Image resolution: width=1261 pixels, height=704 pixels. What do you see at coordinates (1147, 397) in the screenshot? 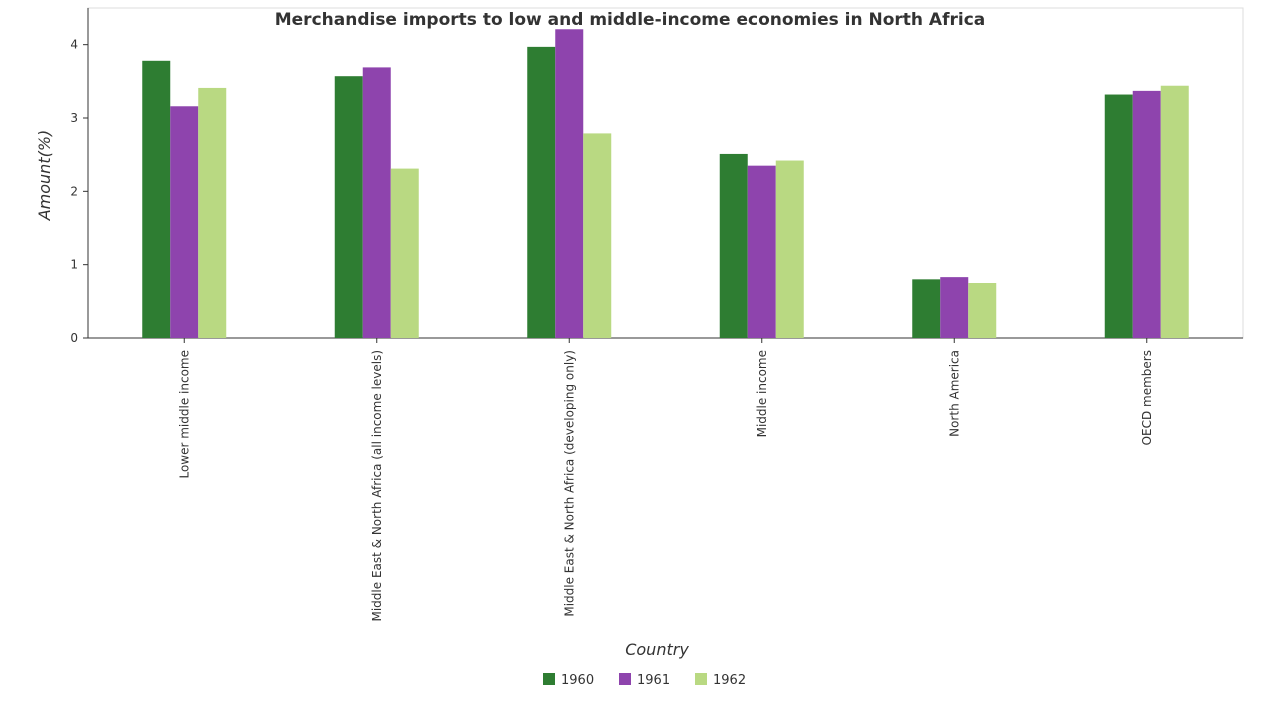
I see `x-tick-label: OECD members` at bounding box center [1147, 397].